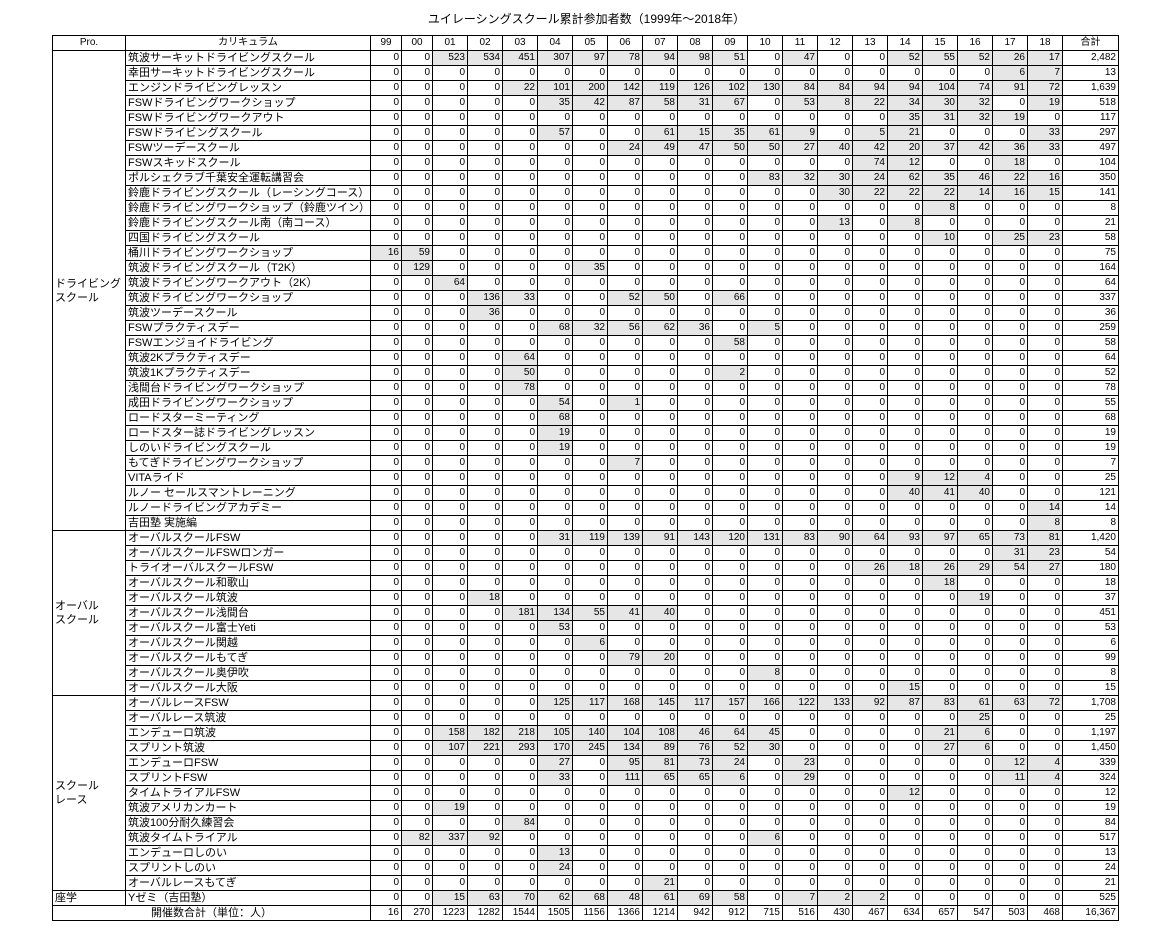 This screenshot has width=1173, height=945. Describe the element at coordinates (520, 898) in the screenshot. I see `value-cell-03: 70` at that location.